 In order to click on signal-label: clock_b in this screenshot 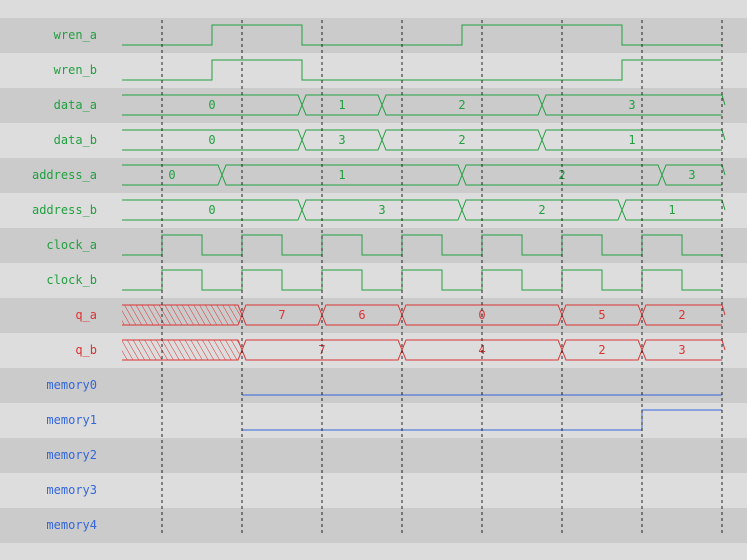, I will do `click(71, 280)`.